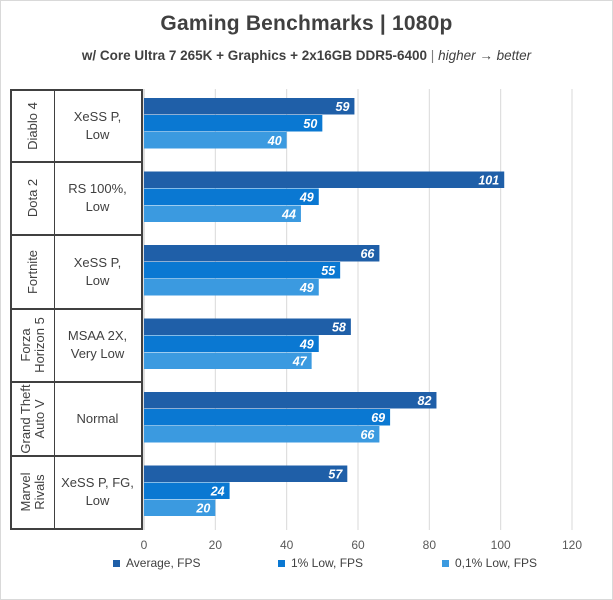 This screenshot has width=613, height=600. Describe the element at coordinates (572, 545) in the screenshot. I see `x-tick-label: 120` at that location.